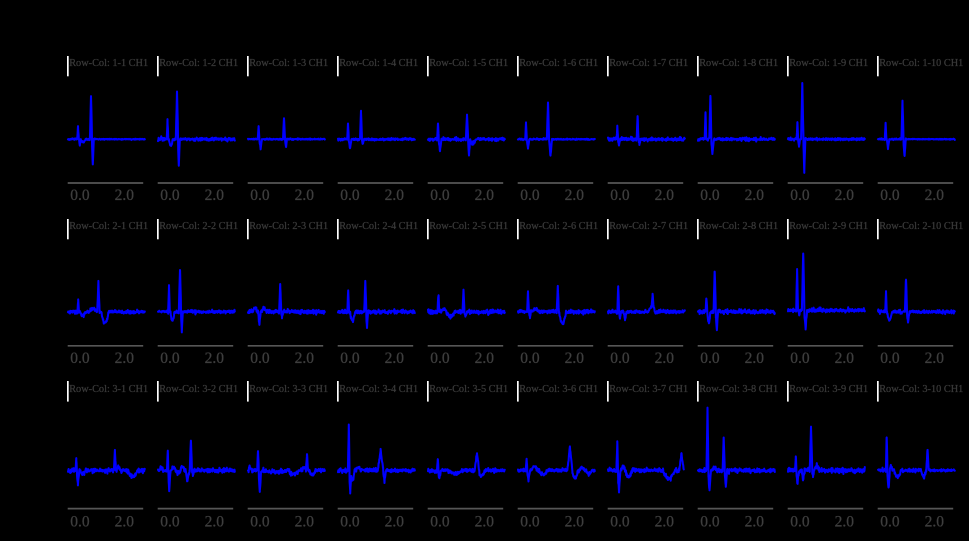  What do you see at coordinates (648, 226) in the screenshot?
I see `svg-text: Row-Col: 2-7 CH1` at bounding box center [648, 226].